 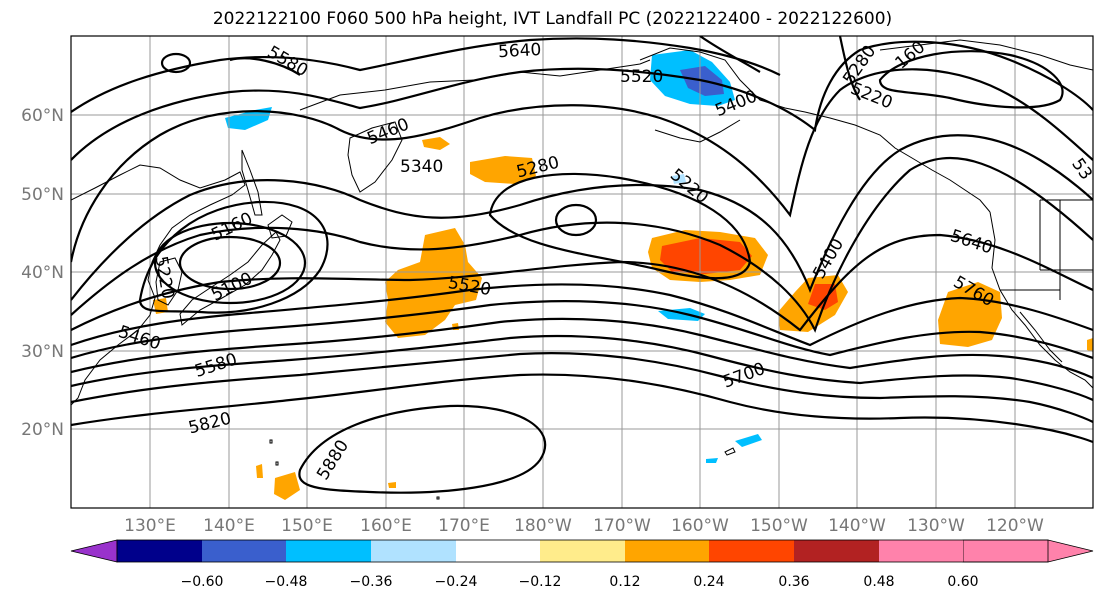 I want to click on us-state-lines, so click(x=1046, y=250).